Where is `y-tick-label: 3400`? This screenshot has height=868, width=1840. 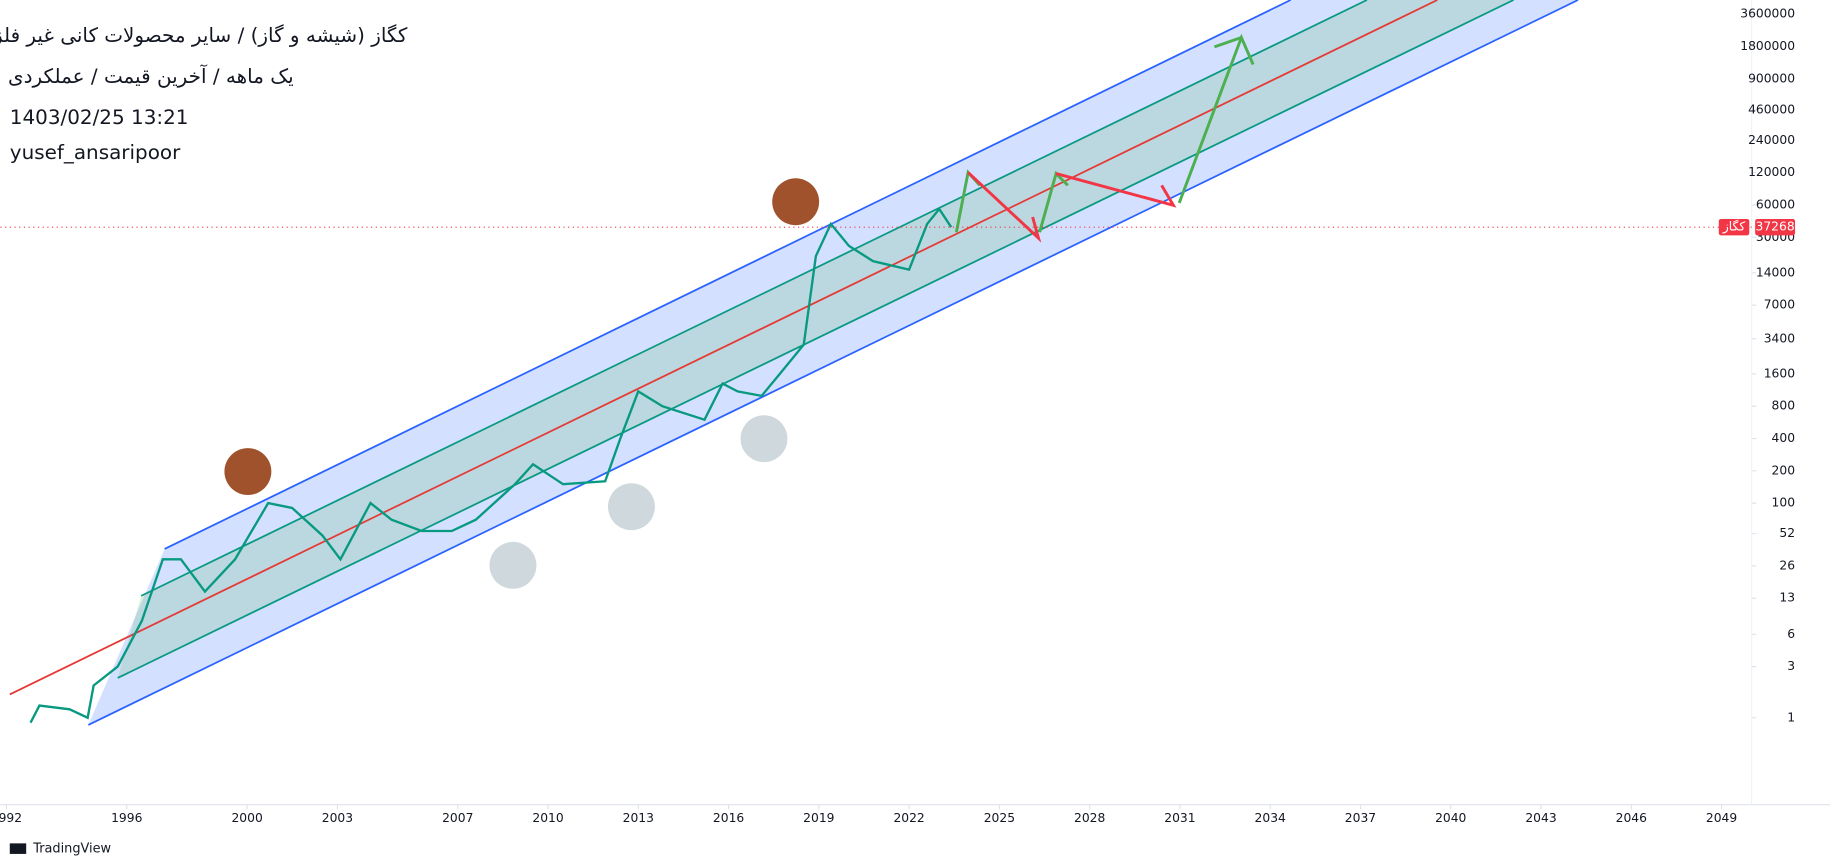 y-tick-label: 3400 is located at coordinates (1779, 338).